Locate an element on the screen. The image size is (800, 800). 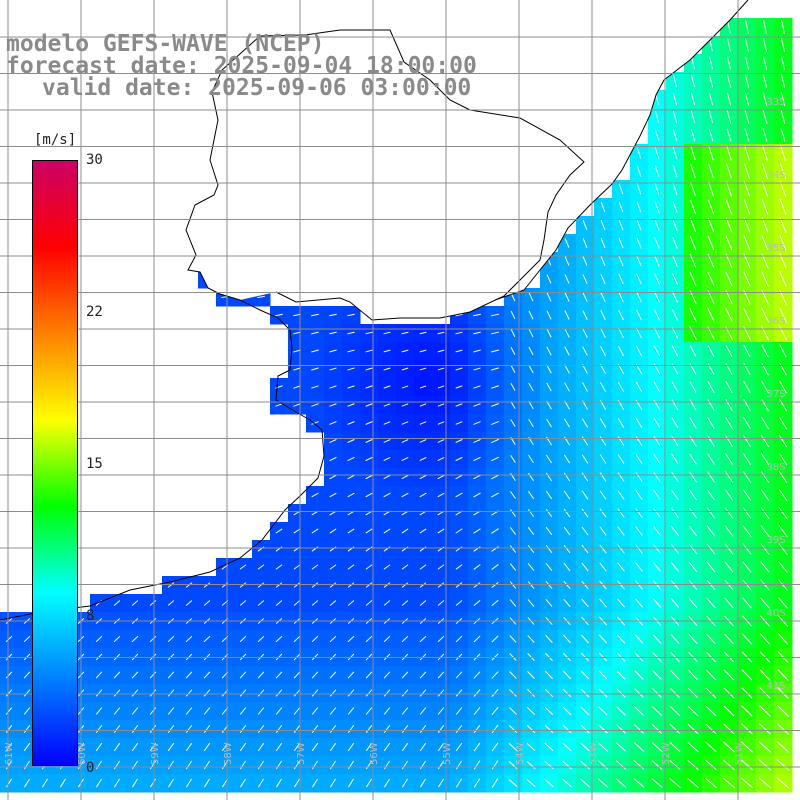
lat-label: 39S is located at coordinates (775, 540).